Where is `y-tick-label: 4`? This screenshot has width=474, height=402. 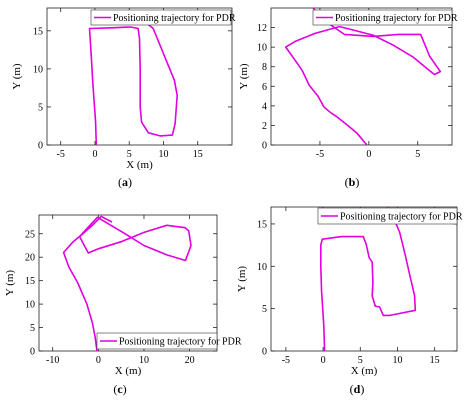
y-tick-label: 4 is located at coordinates (264, 106).